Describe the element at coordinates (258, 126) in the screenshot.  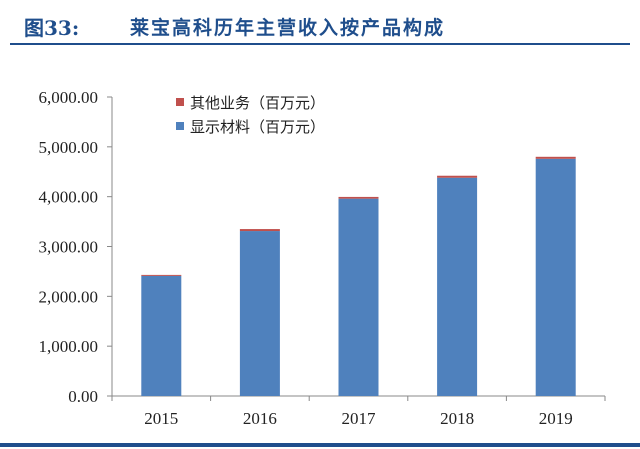
I see `legend-label-display: 显示材料（百万元）` at that location.